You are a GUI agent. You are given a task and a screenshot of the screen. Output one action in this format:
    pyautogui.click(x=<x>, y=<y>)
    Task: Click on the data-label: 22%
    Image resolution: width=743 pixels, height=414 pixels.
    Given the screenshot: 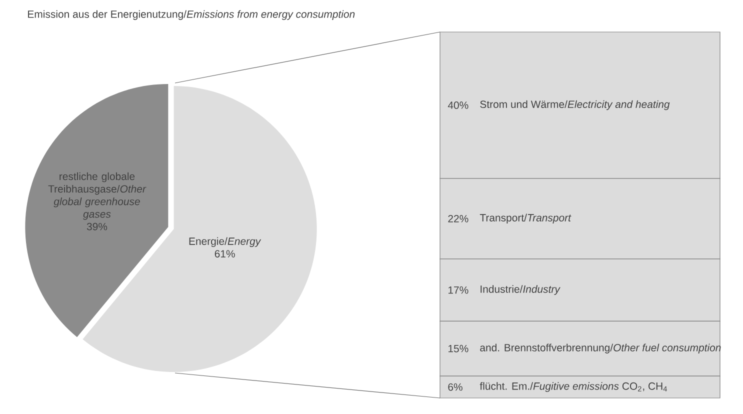 What is the action you would take?
    pyautogui.click(x=458, y=218)
    